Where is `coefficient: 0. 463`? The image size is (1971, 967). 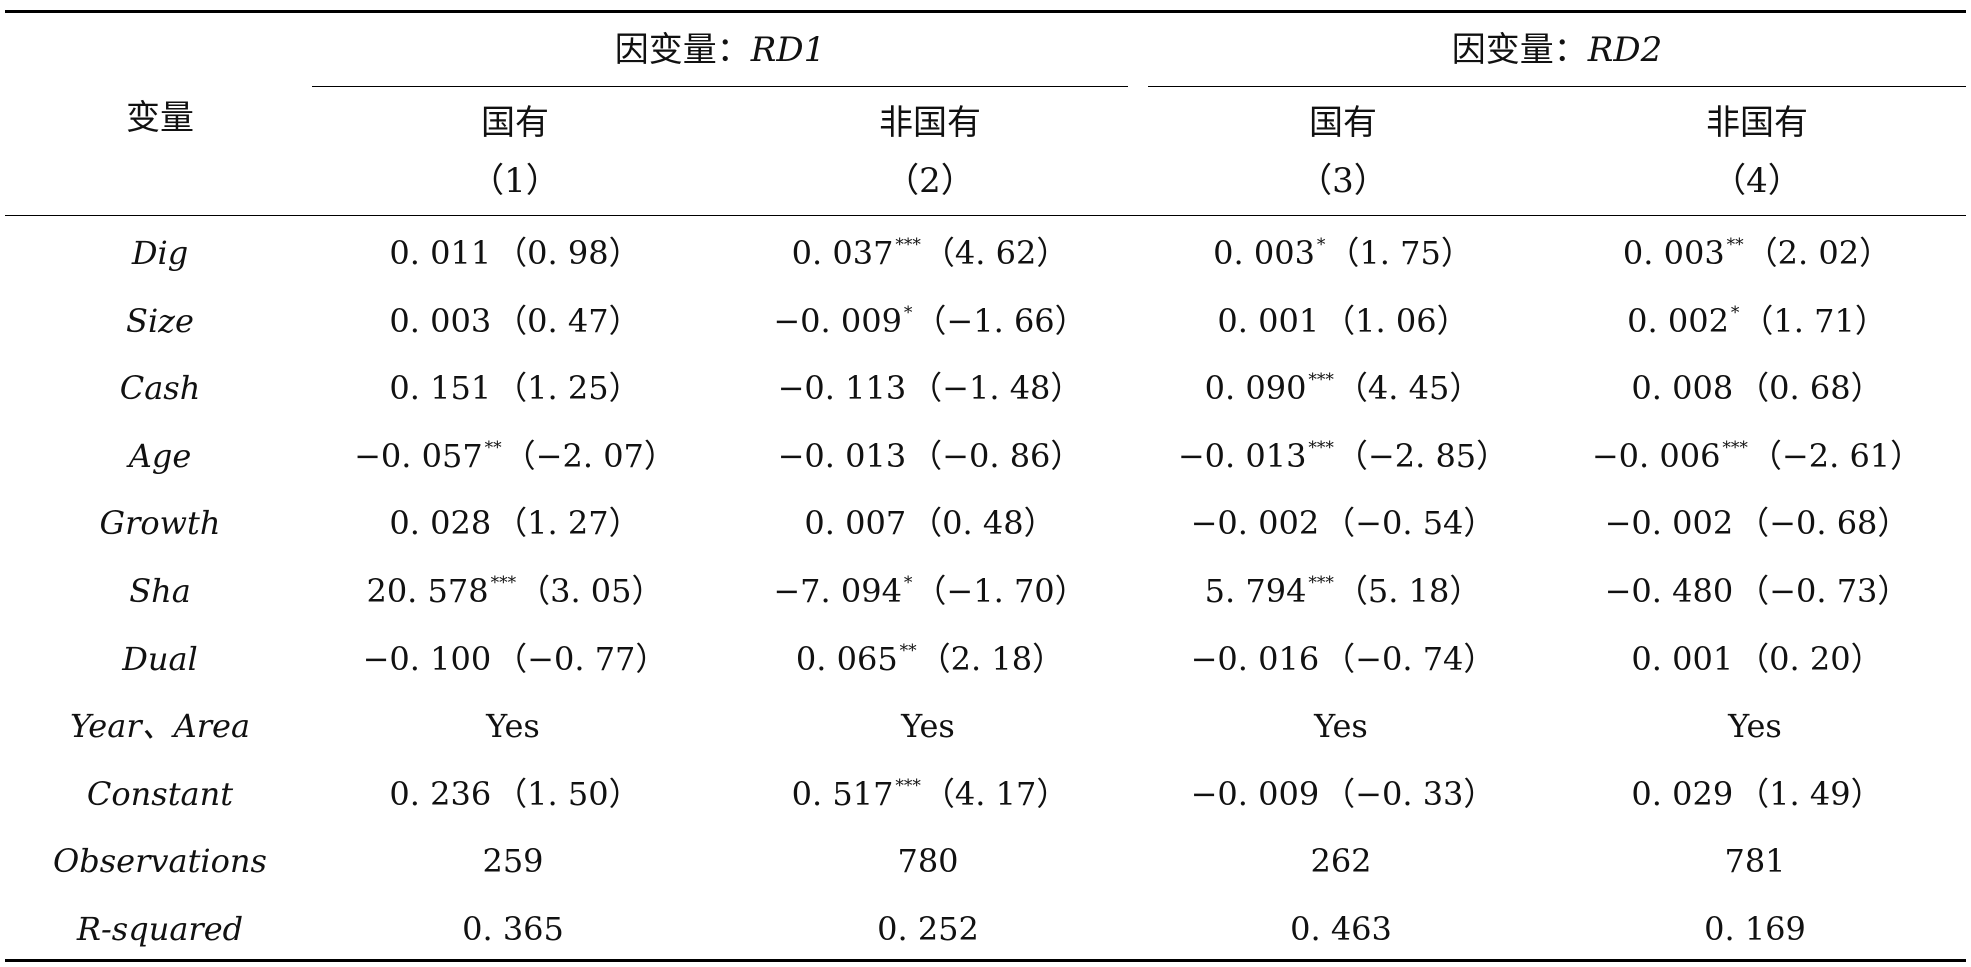
coefficient: 0. 463 is located at coordinates (1341, 929).